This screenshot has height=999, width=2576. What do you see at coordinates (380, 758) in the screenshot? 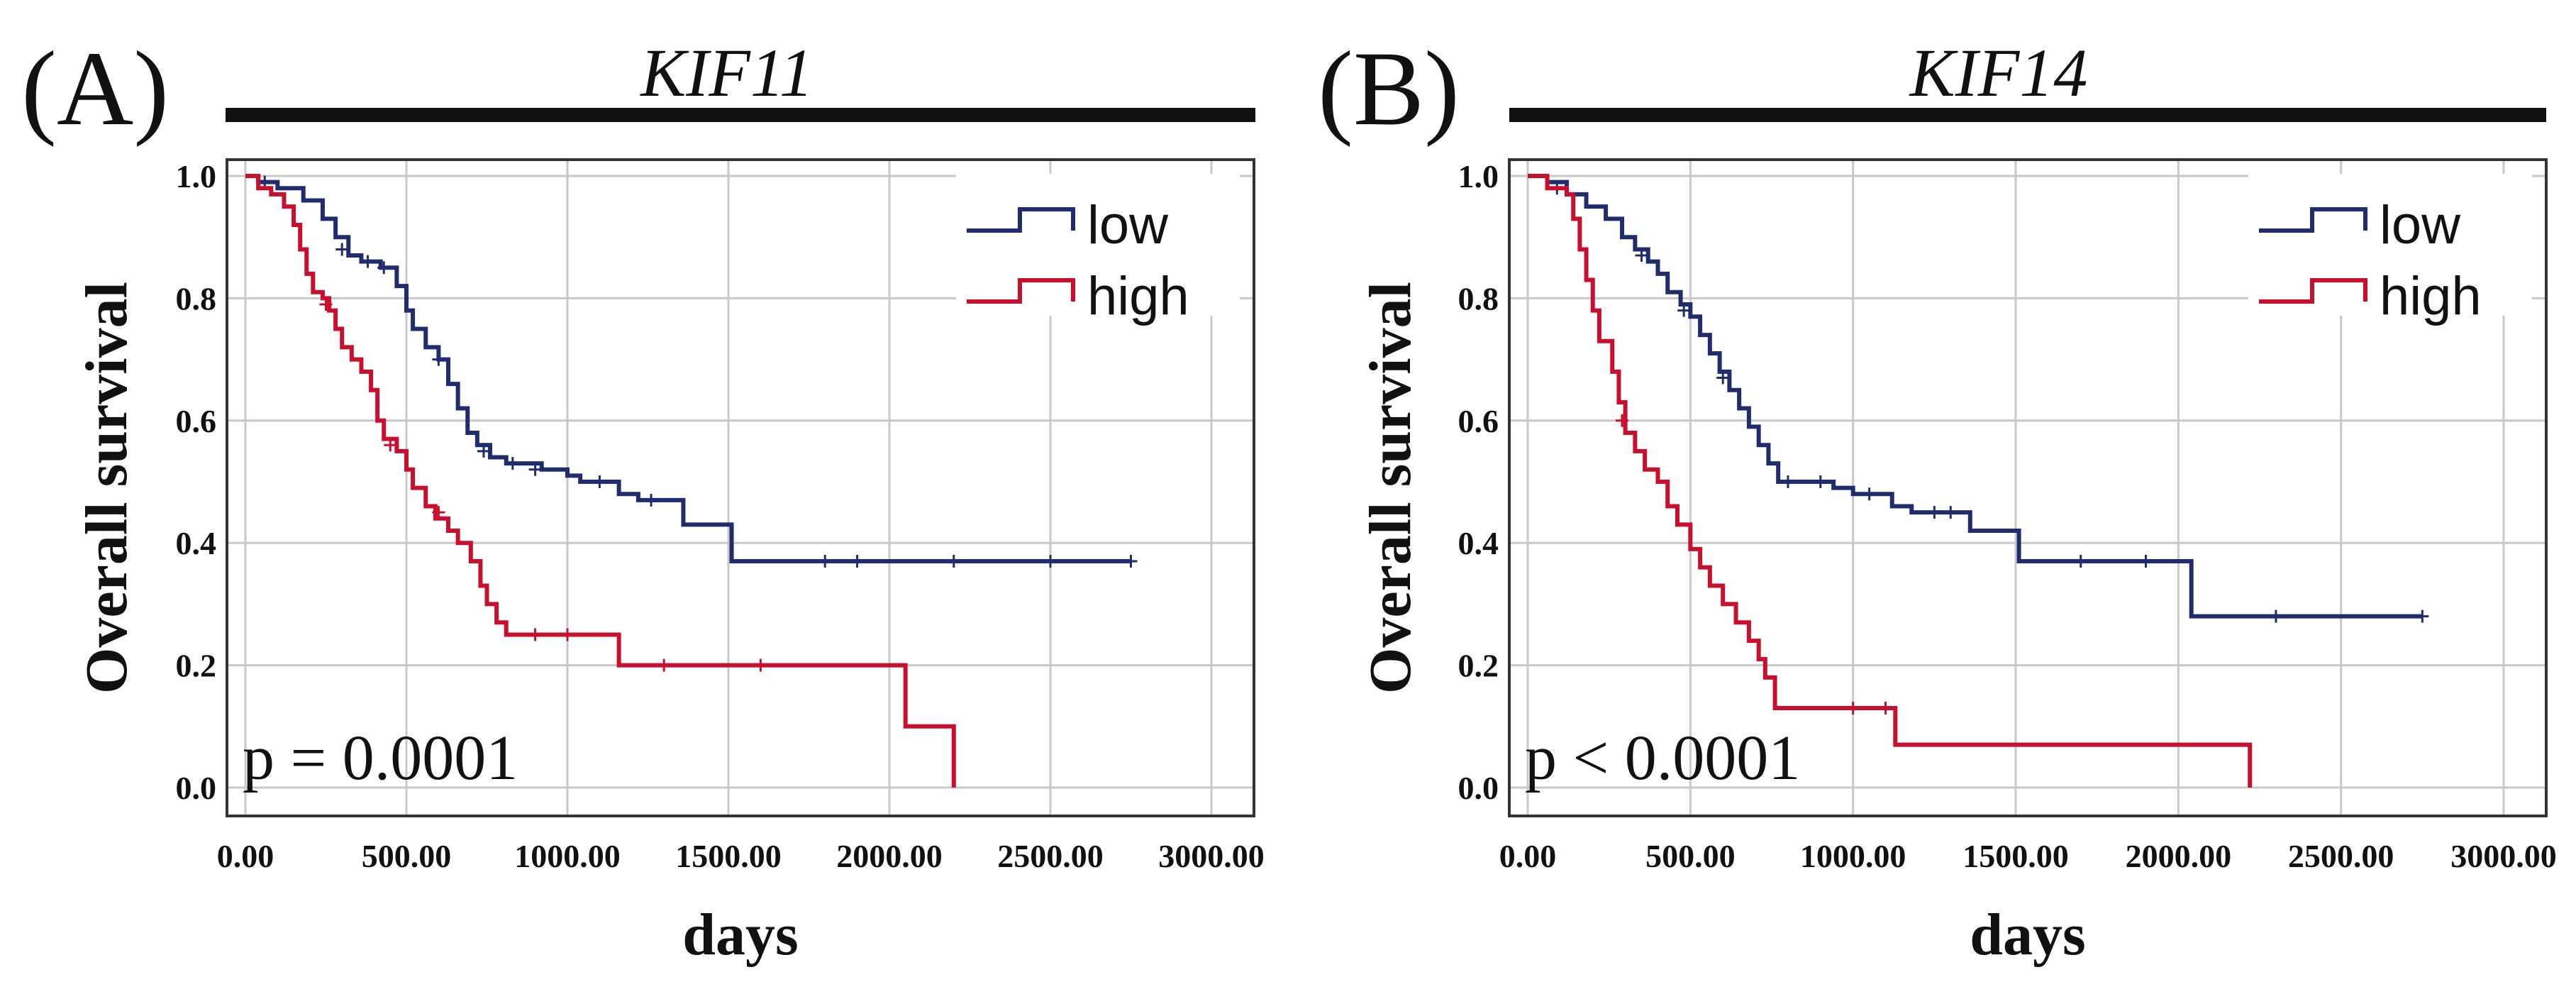
I see `p-value-annotation: p = 0.0001` at bounding box center [380, 758].